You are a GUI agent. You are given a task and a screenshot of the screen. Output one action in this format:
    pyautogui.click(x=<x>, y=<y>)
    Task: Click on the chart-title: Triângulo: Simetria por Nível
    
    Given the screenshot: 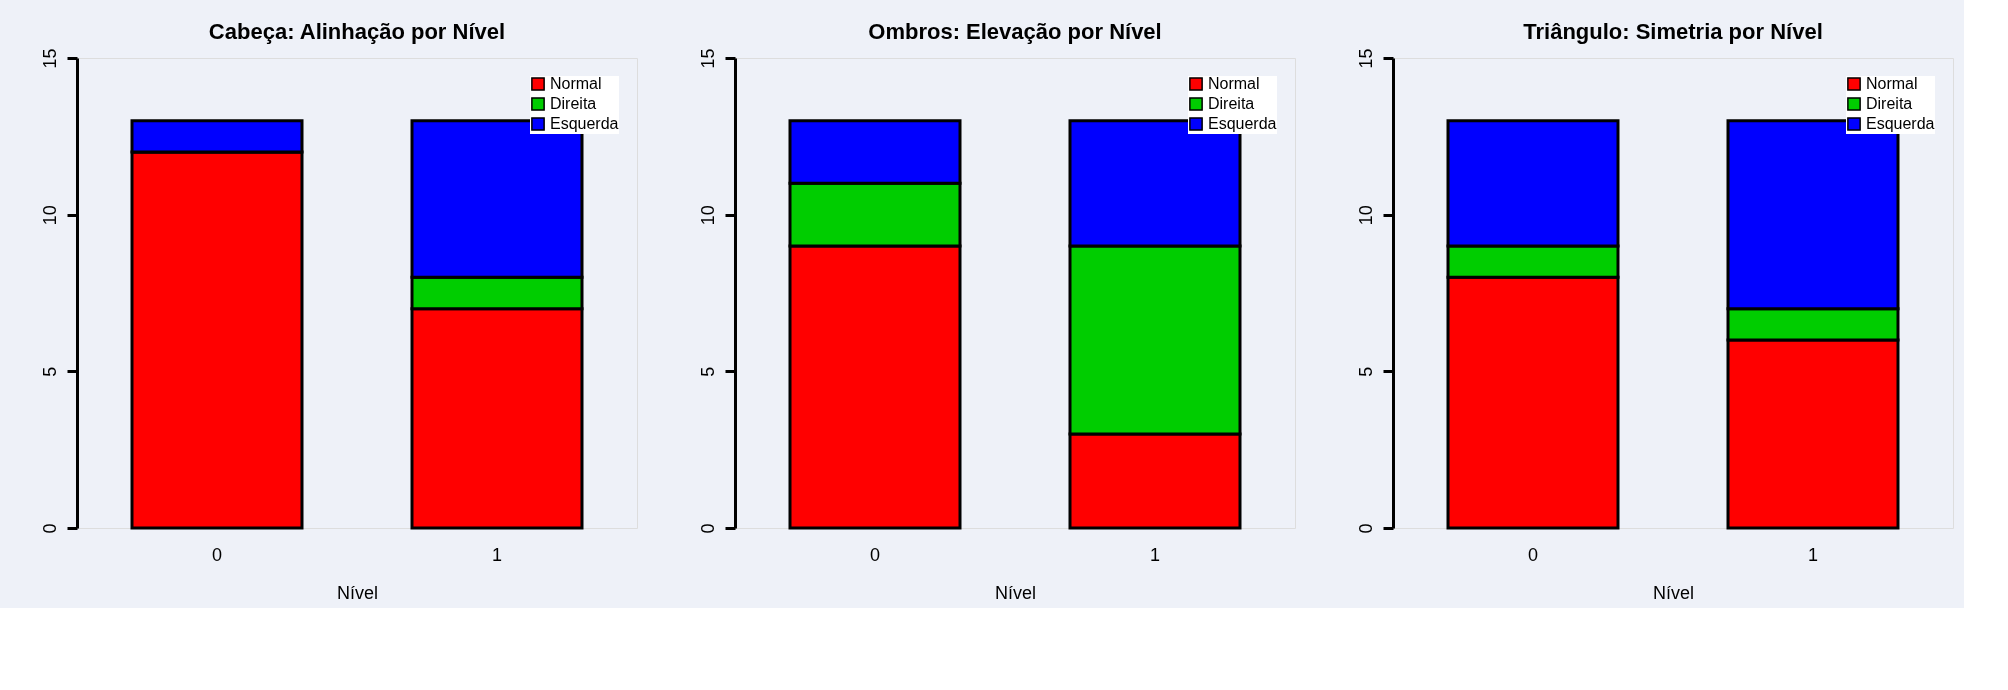 What is the action you would take?
    pyautogui.click(x=1673, y=31)
    